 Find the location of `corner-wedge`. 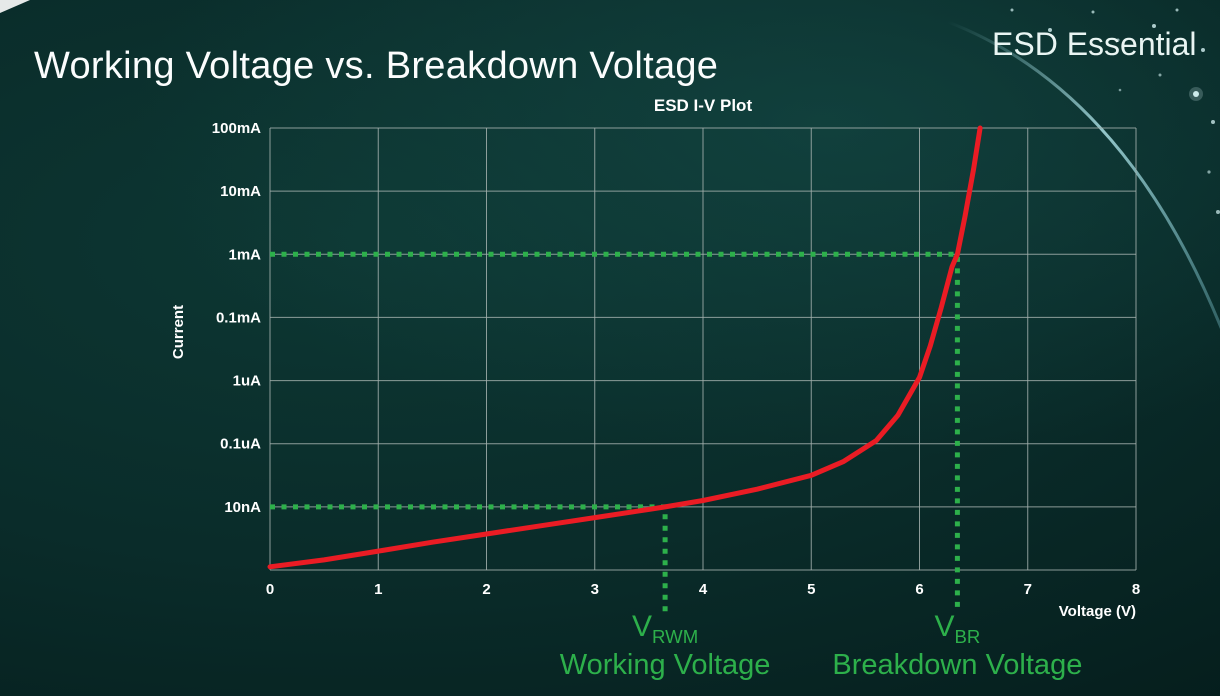

corner-wedge is located at coordinates (15, 6).